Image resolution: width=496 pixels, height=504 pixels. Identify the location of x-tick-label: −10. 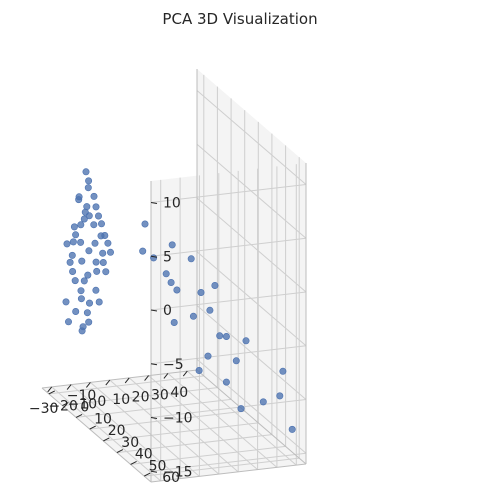
(83, 404).